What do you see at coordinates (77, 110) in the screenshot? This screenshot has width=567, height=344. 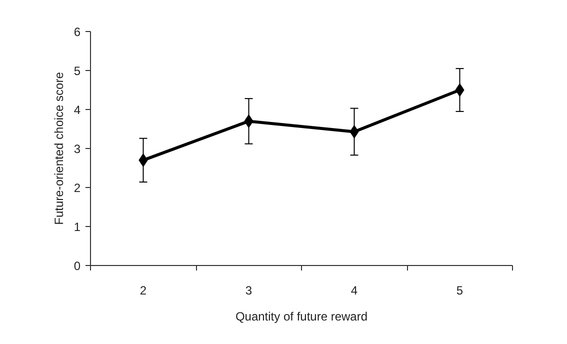 I see `y-tick-label: 4` at bounding box center [77, 110].